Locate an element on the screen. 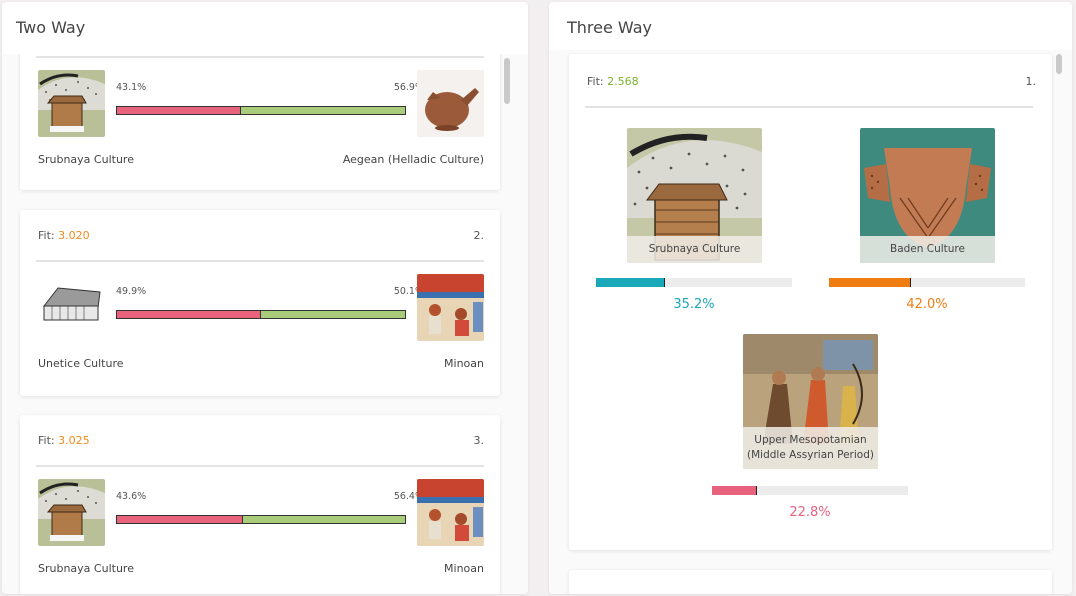  population-name: Srubnaya Culture is located at coordinates (694, 249).